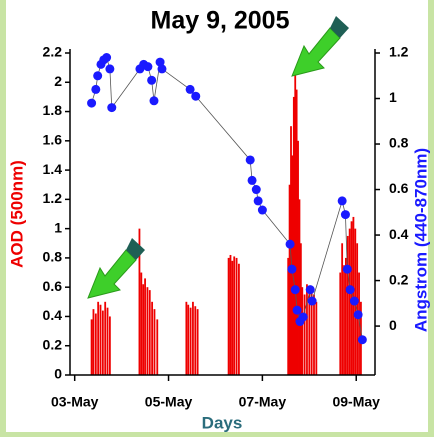  Describe the element at coordinates (399, 52) in the screenshot. I see `y2-tick-label: 1.2` at that location.